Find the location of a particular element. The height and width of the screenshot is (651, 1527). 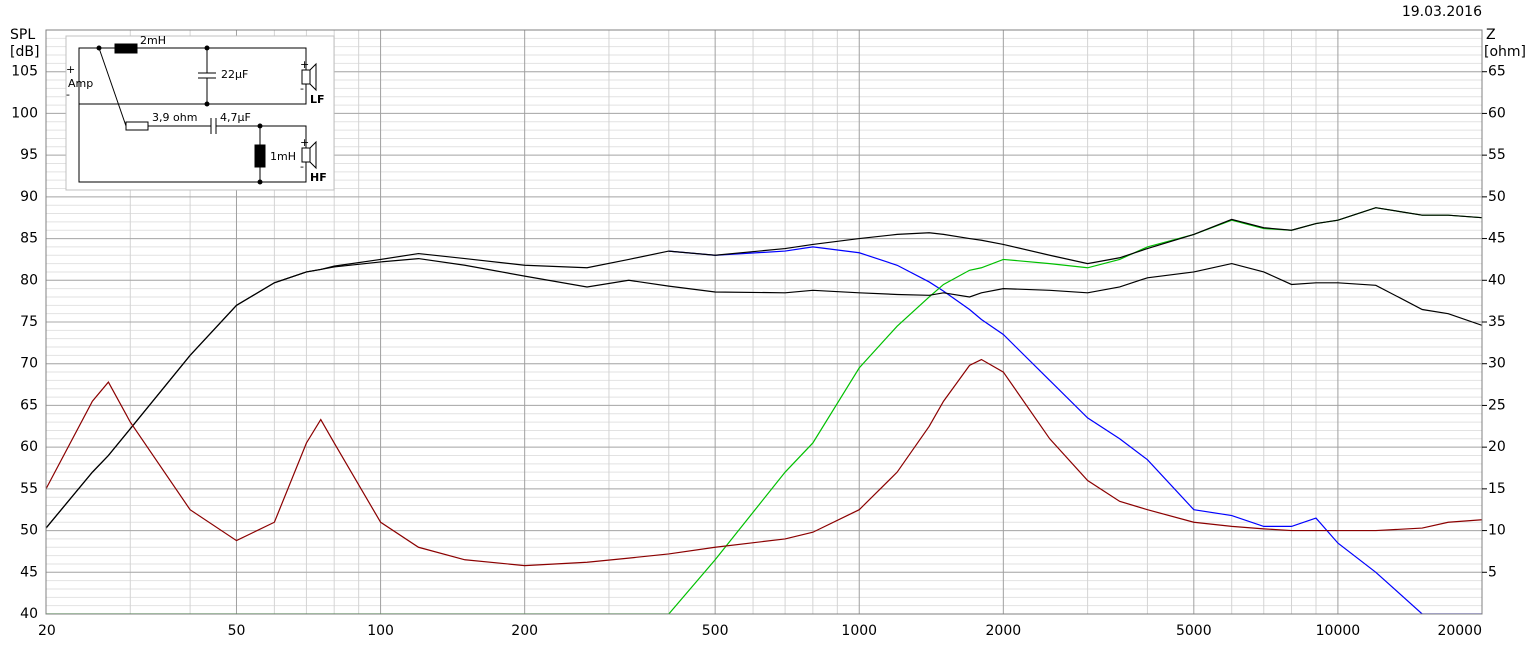

y-tick-label: 60 is located at coordinates (29, 447).